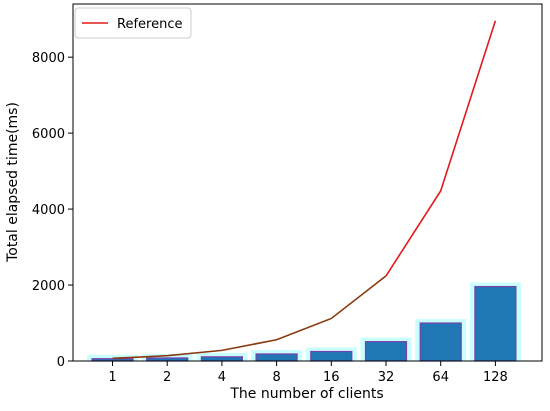 The width and height of the screenshot is (550, 411). I want to click on legend: Reference, so click(133, 23).